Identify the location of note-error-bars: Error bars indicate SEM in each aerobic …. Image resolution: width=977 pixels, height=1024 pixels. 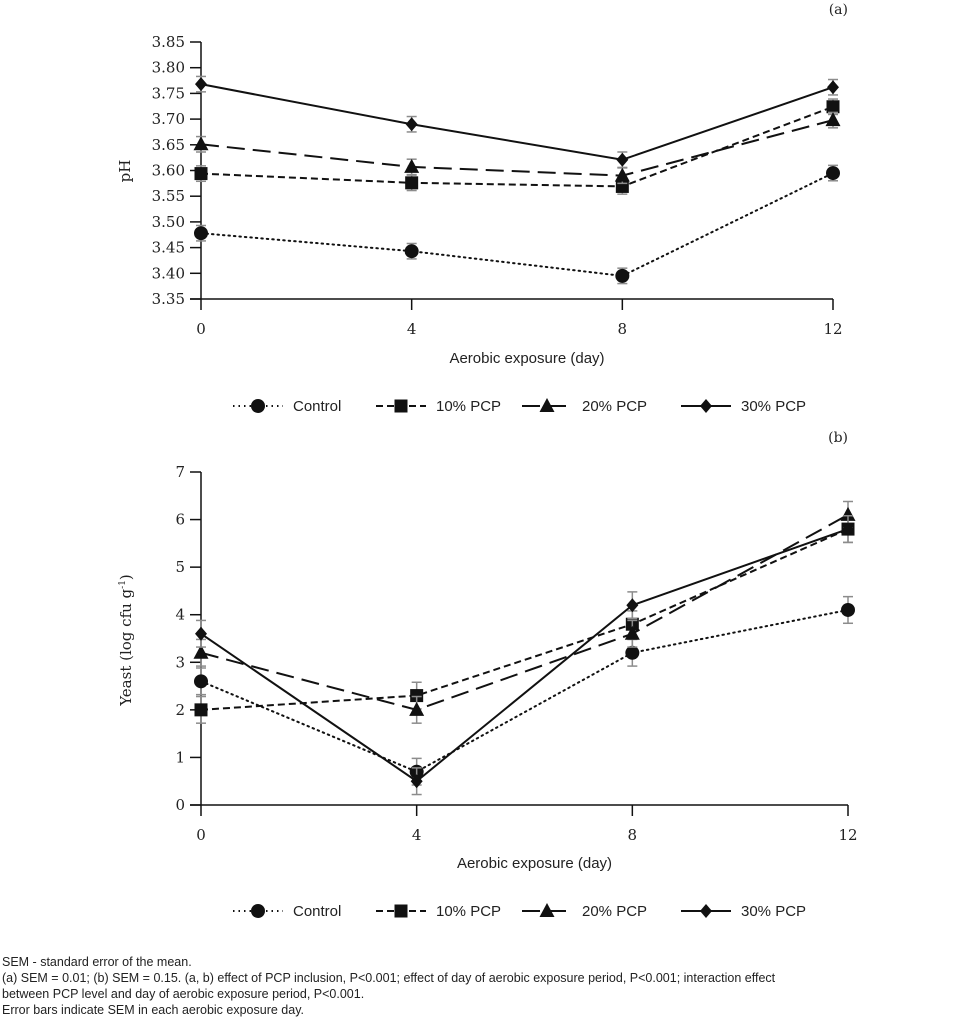
(153, 1010).